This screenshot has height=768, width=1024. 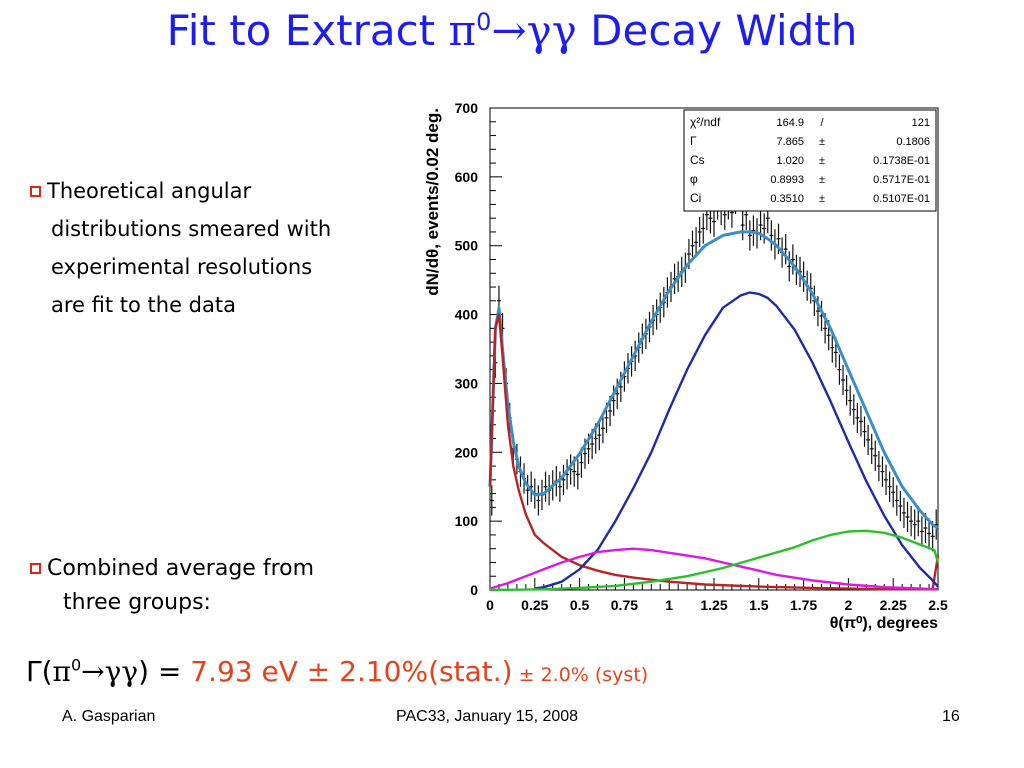 I want to click on stats-error: 0.5717E-01, so click(x=901, y=180).